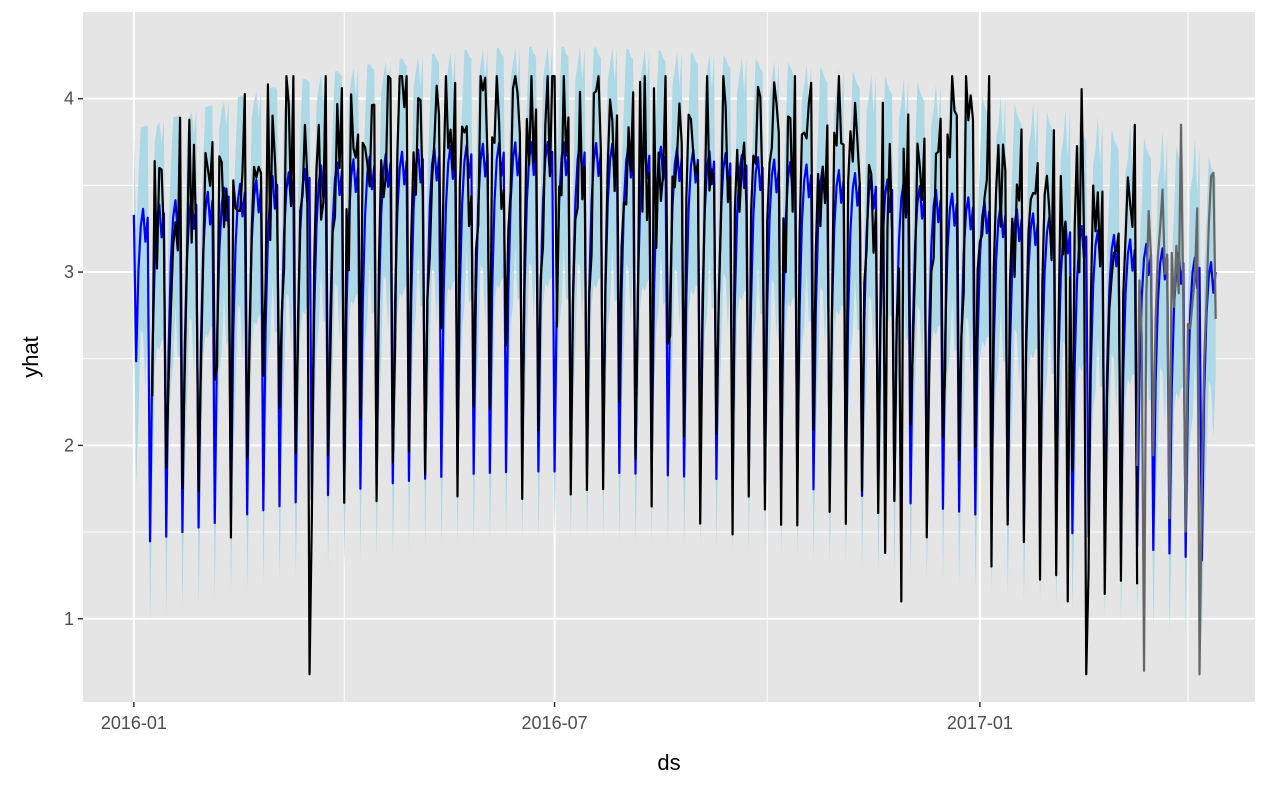  Describe the element at coordinates (69, 99) in the screenshot. I see `y-tick-label: 4` at that location.